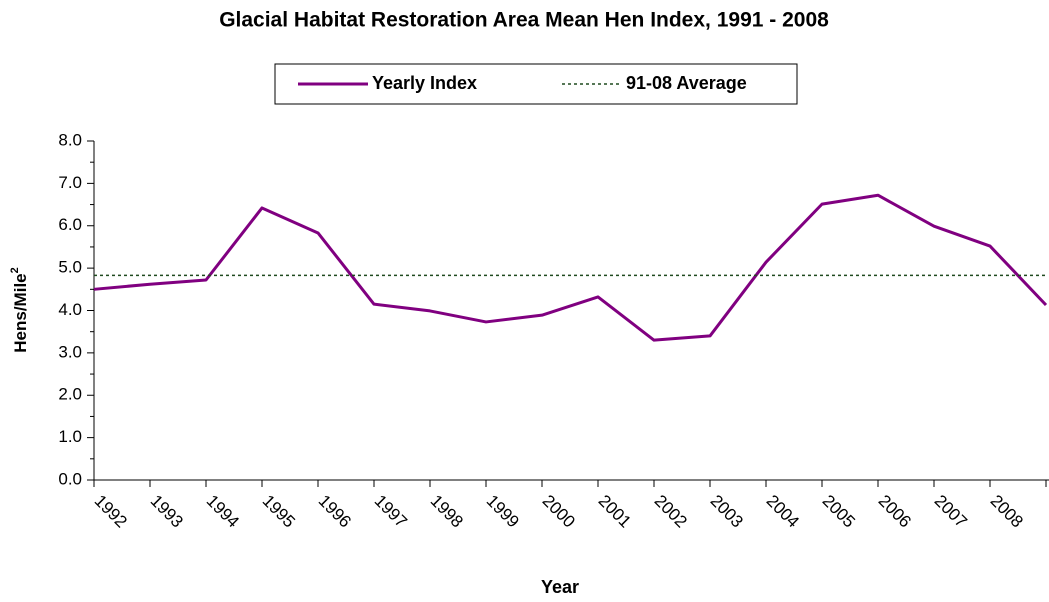 This screenshot has height=602, width=1049. Describe the element at coordinates (895, 511) in the screenshot. I see `x-tick-label: 2006` at that location.